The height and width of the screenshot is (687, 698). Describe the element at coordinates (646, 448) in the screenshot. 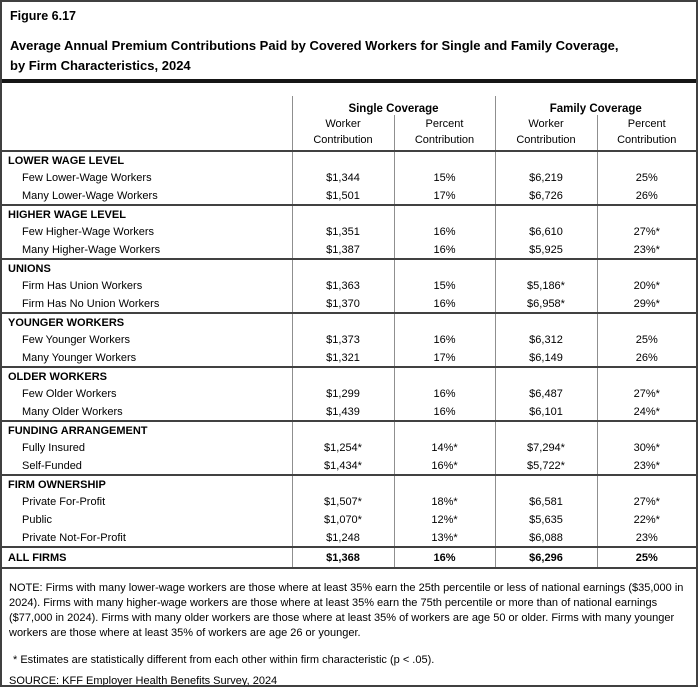

I see `value-cell: 30%*` at that location.